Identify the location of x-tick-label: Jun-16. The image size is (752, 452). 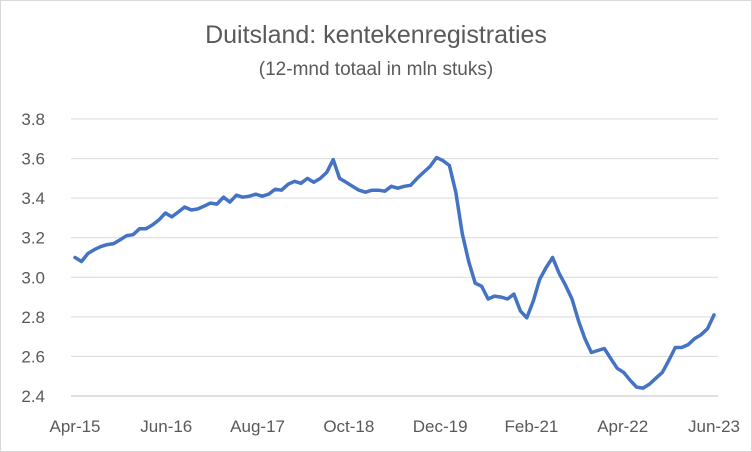
(166, 426).